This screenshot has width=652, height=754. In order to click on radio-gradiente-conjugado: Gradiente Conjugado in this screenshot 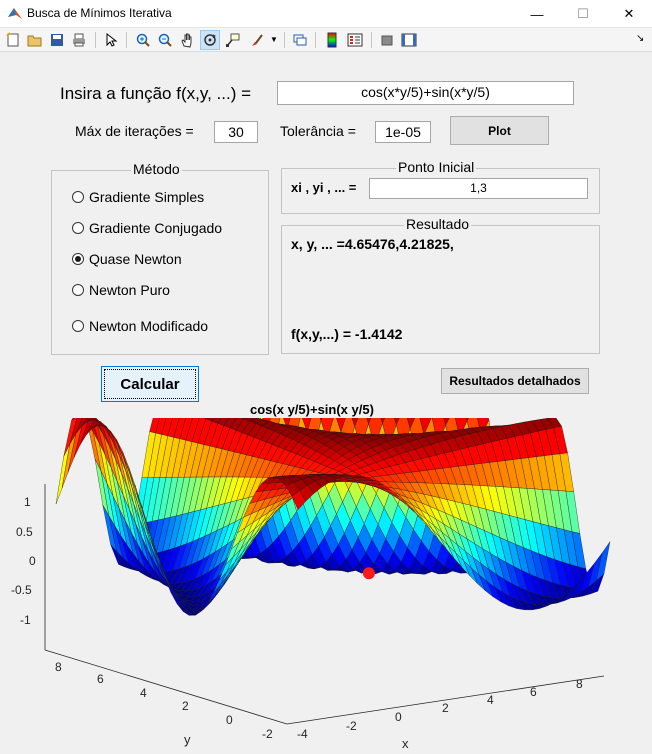, I will do `click(147, 228)`.